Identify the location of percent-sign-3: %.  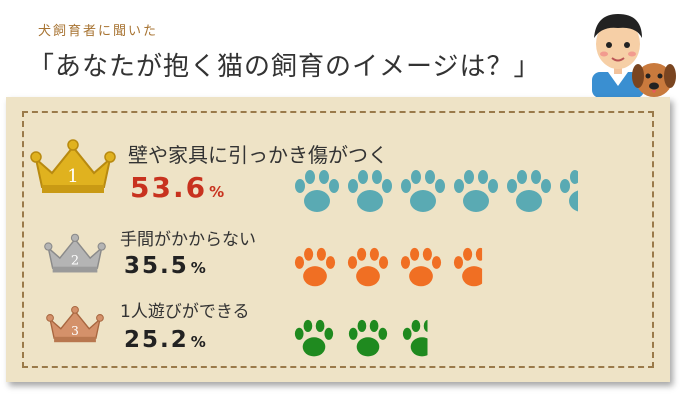
(198, 342).